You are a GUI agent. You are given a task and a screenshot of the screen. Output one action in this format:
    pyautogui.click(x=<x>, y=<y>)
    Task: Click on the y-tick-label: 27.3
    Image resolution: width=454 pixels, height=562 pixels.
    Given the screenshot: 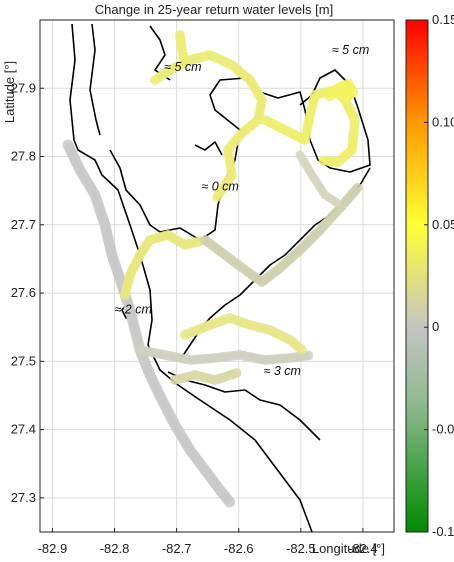 What is the action you would take?
    pyautogui.click(x=23, y=497)
    